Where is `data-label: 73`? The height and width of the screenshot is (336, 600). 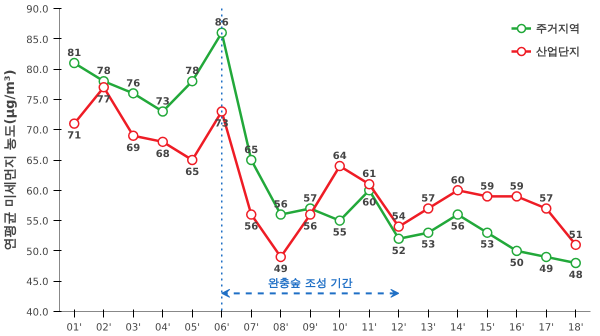
data-label: 73 is located at coordinates (163, 102).